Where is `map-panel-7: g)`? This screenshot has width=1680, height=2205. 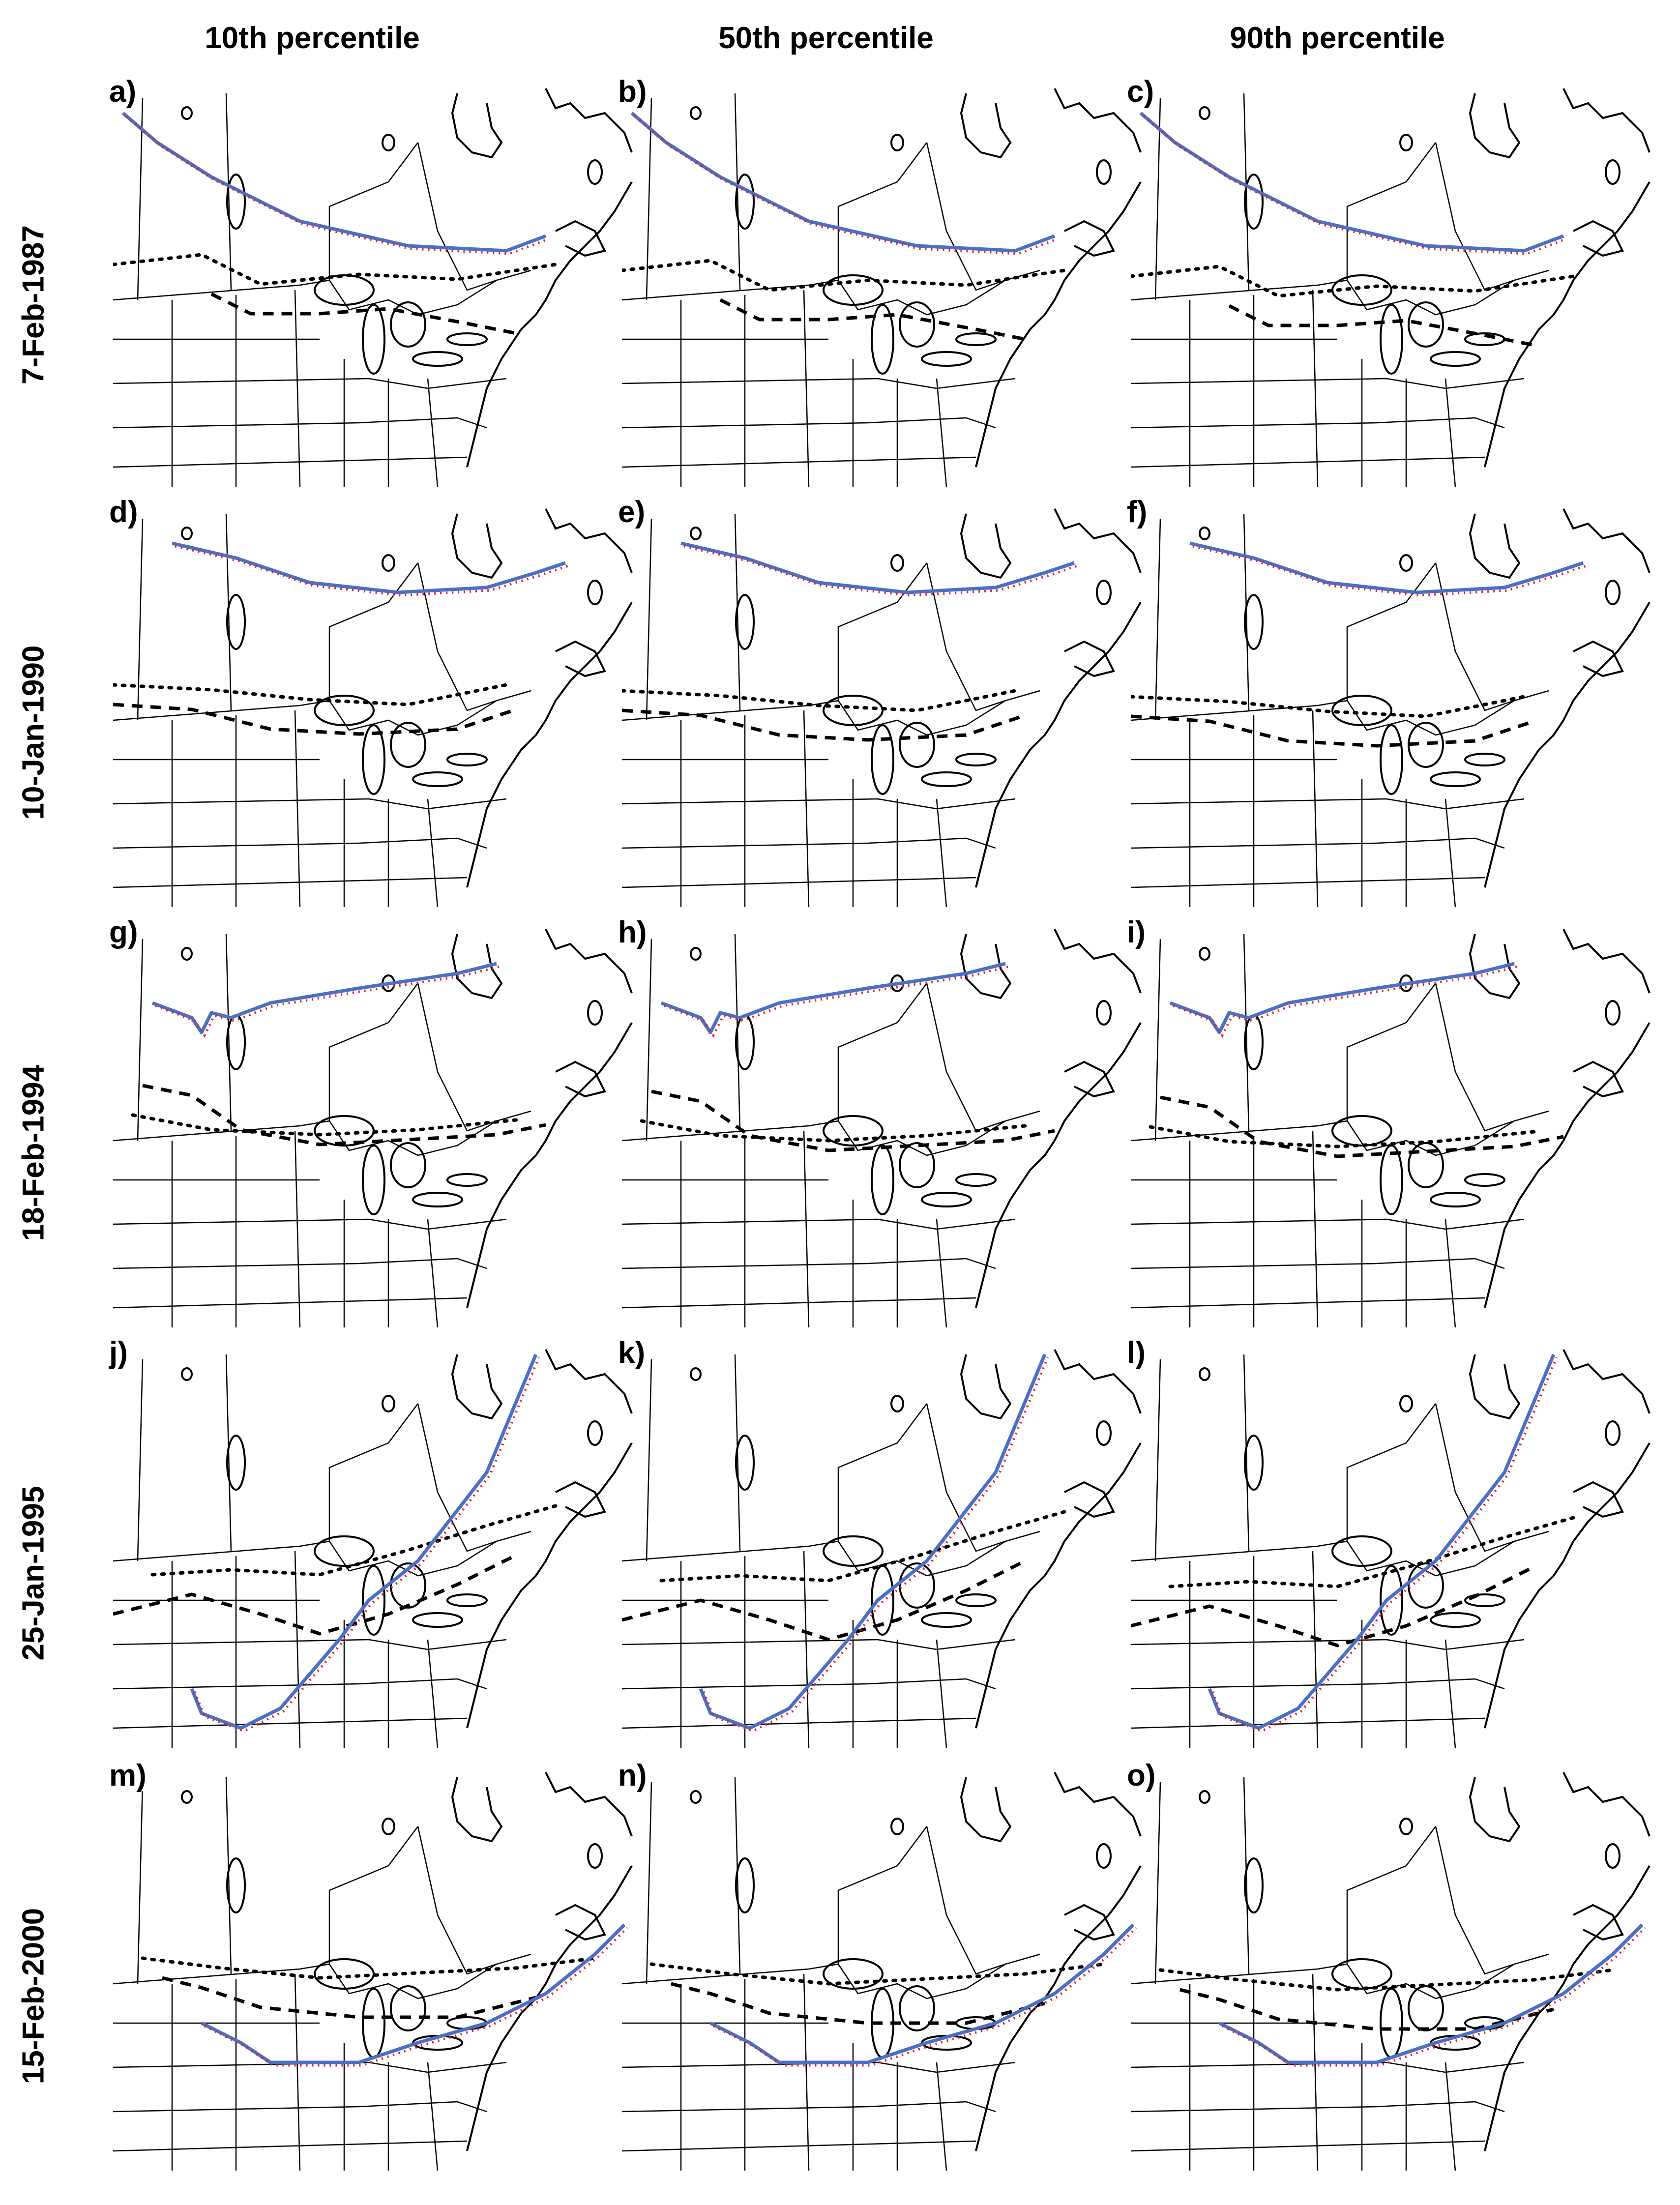
map-panel-7: g) is located at coordinates (371, 1122).